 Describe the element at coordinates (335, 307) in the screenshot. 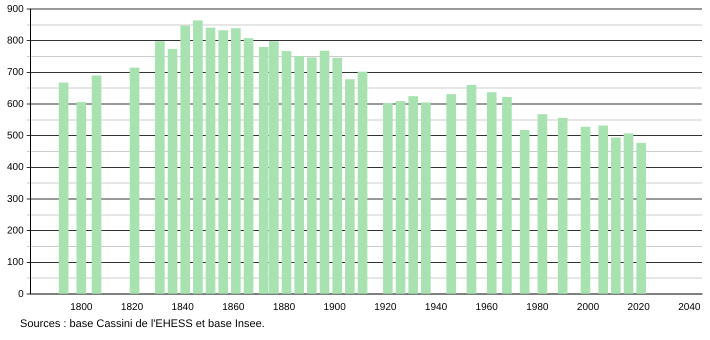

I see `x-tick-label: 1900` at that location.